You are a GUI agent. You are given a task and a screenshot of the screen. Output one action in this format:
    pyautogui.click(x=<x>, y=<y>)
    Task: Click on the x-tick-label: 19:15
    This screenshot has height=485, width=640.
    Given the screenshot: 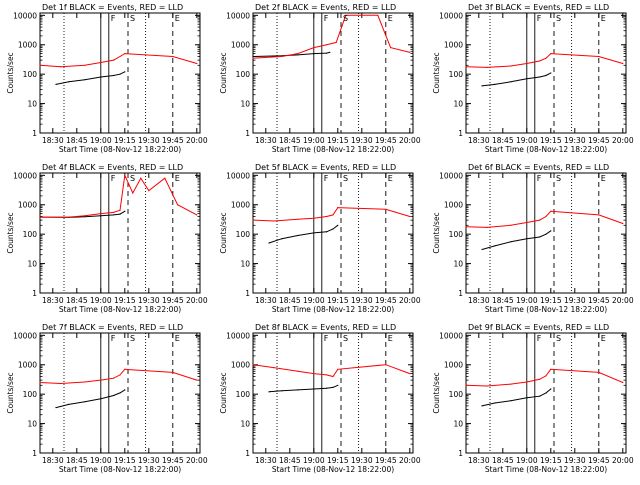 What is the action you would take?
    pyautogui.click(x=551, y=140)
    